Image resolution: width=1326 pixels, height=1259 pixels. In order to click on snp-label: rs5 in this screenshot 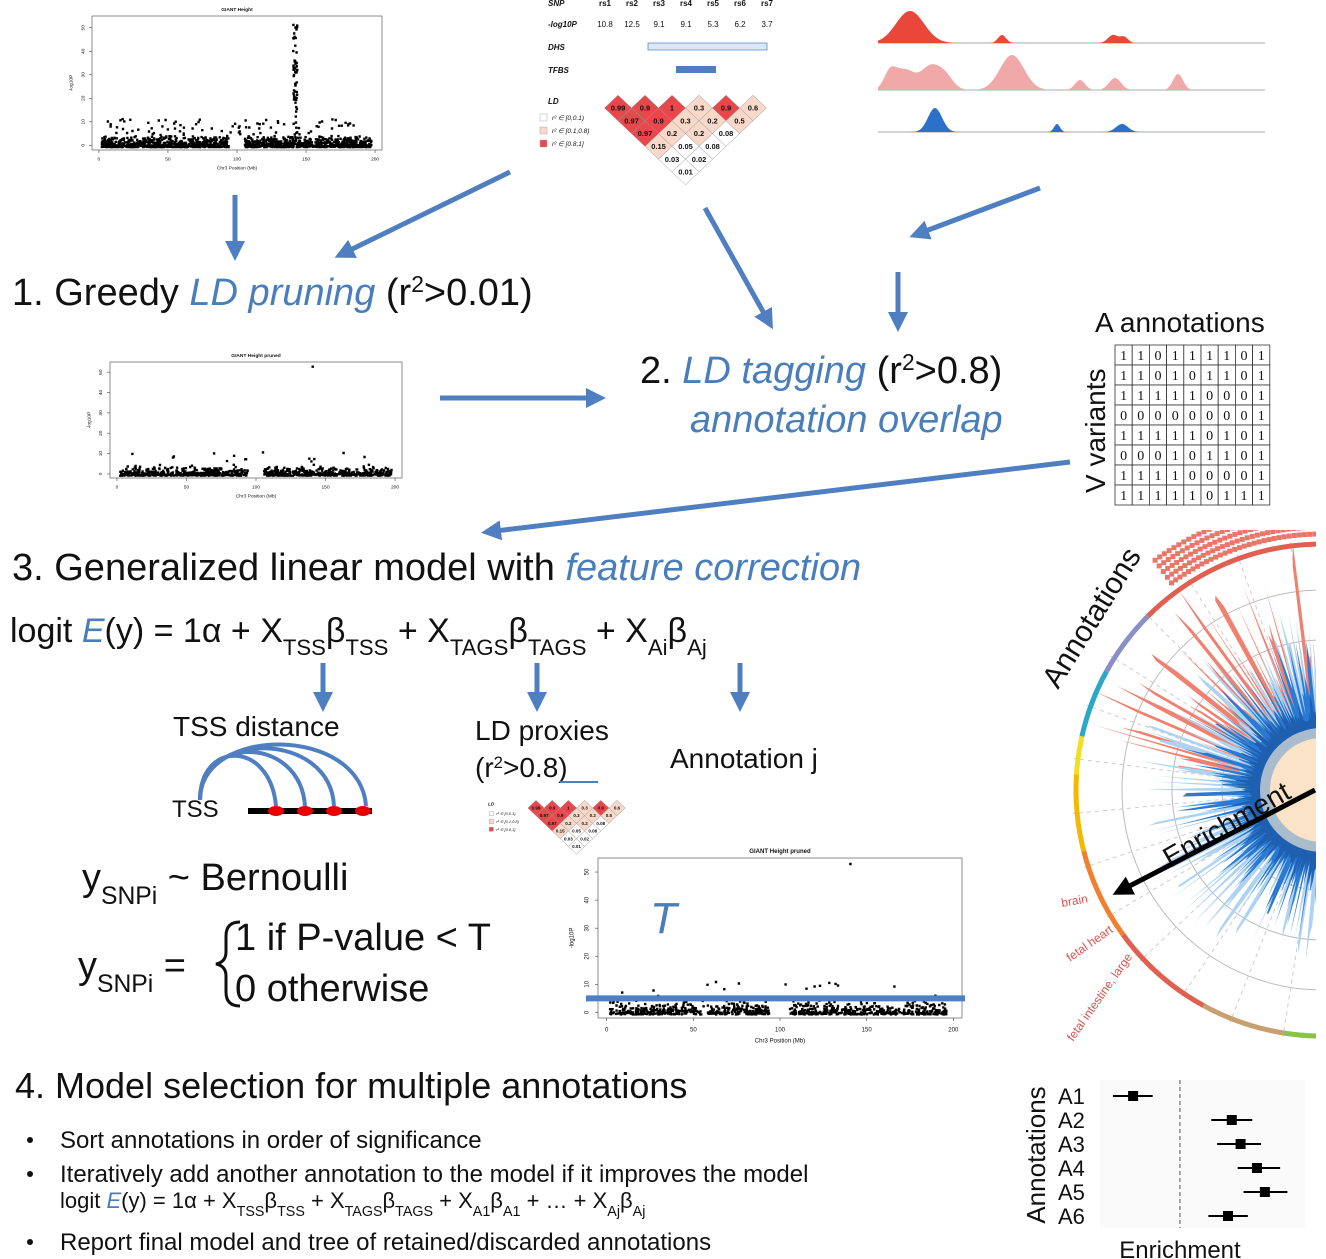, I will do `click(713, 4)`.